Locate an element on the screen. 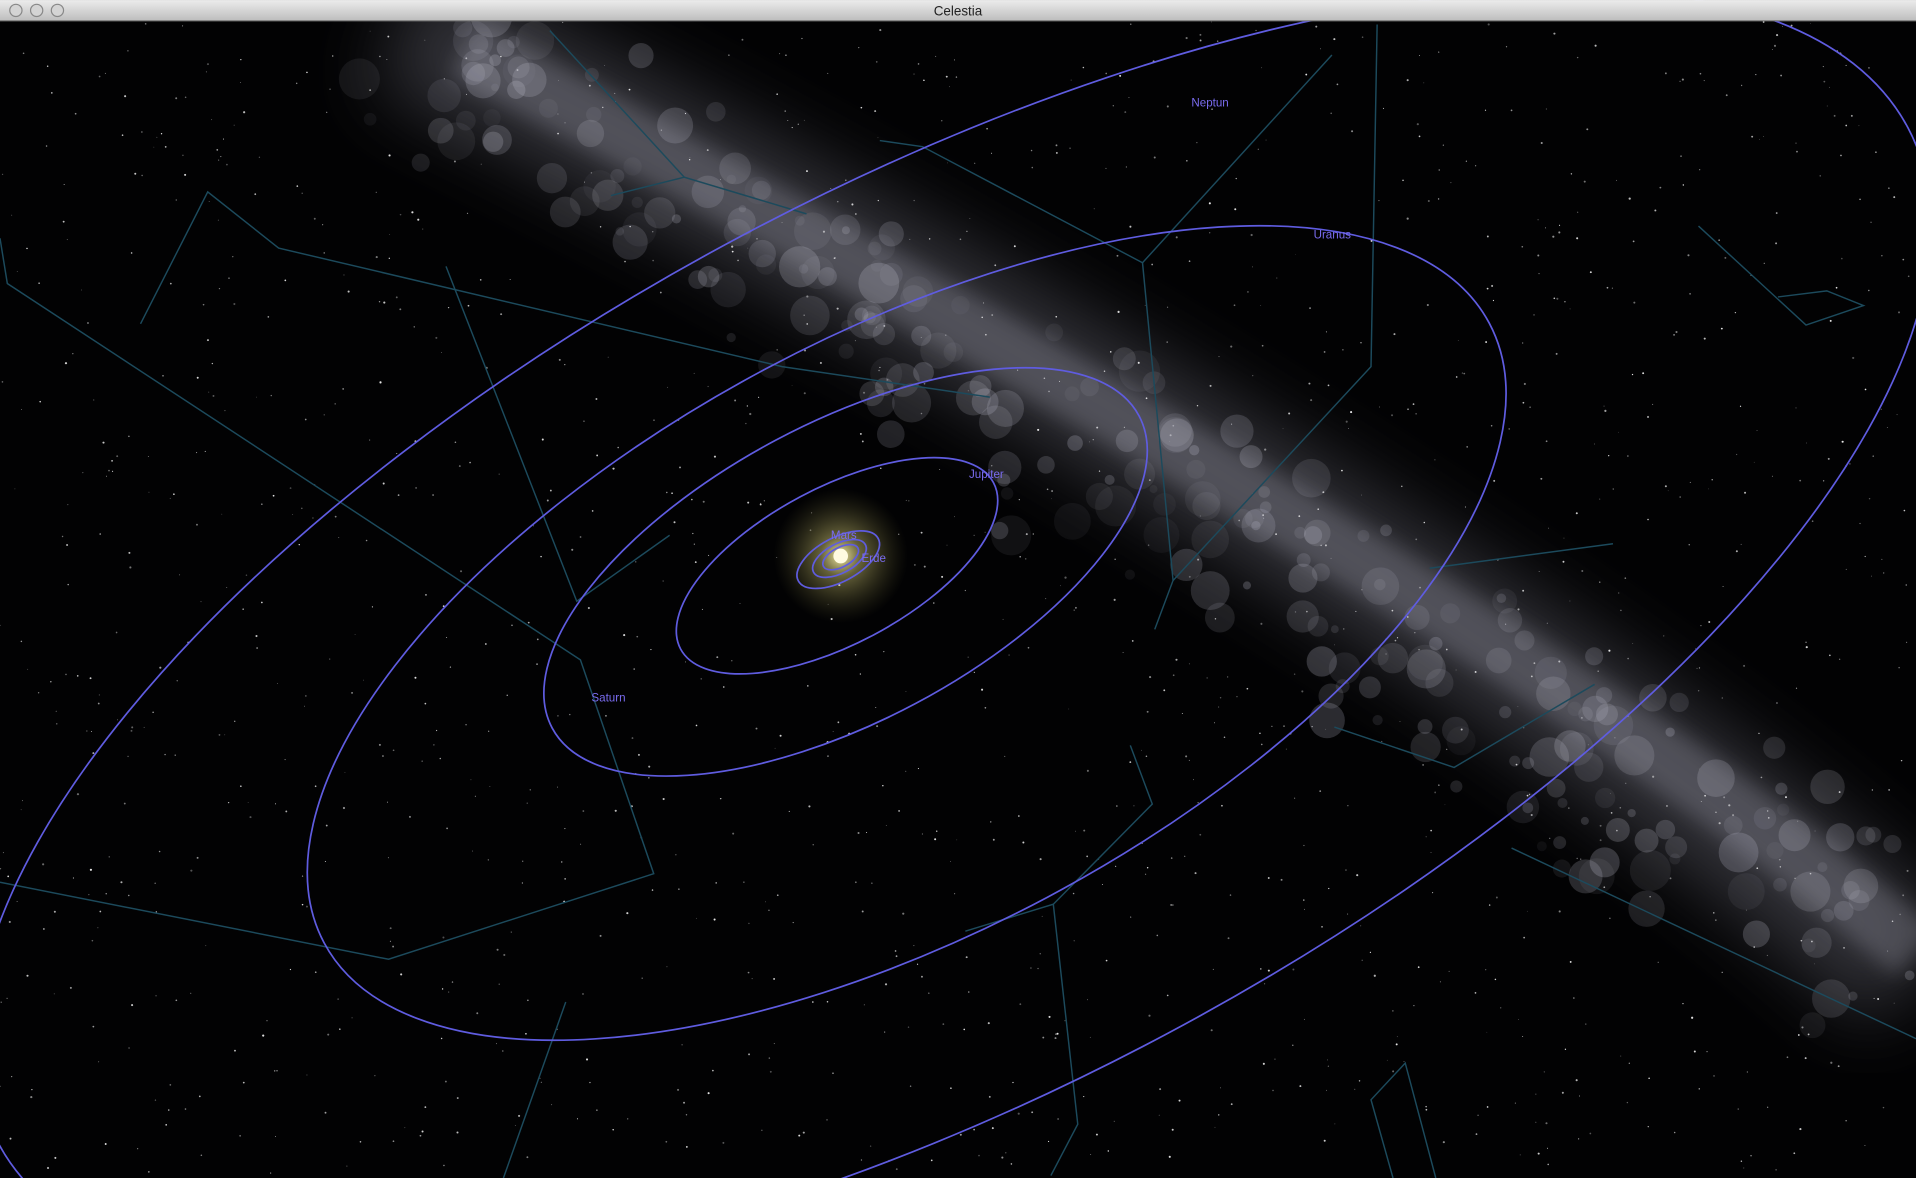 This screenshot has width=1916, height=1178. minimize-button is located at coordinates (36, 10).